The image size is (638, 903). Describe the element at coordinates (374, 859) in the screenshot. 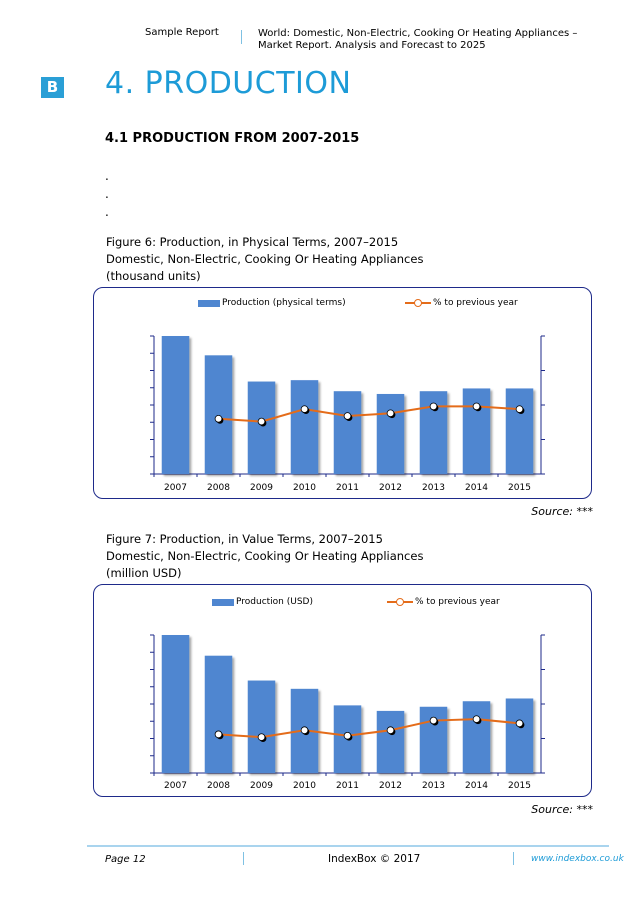

I see `footer-copyright: IndexBox © 2017` at that location.